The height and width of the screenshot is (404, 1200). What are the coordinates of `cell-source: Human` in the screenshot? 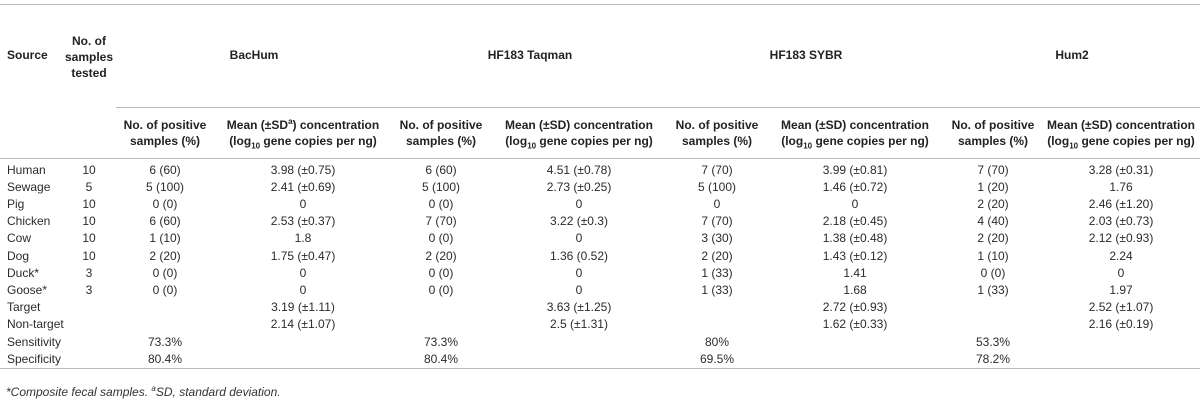 It's located at (26, 169).